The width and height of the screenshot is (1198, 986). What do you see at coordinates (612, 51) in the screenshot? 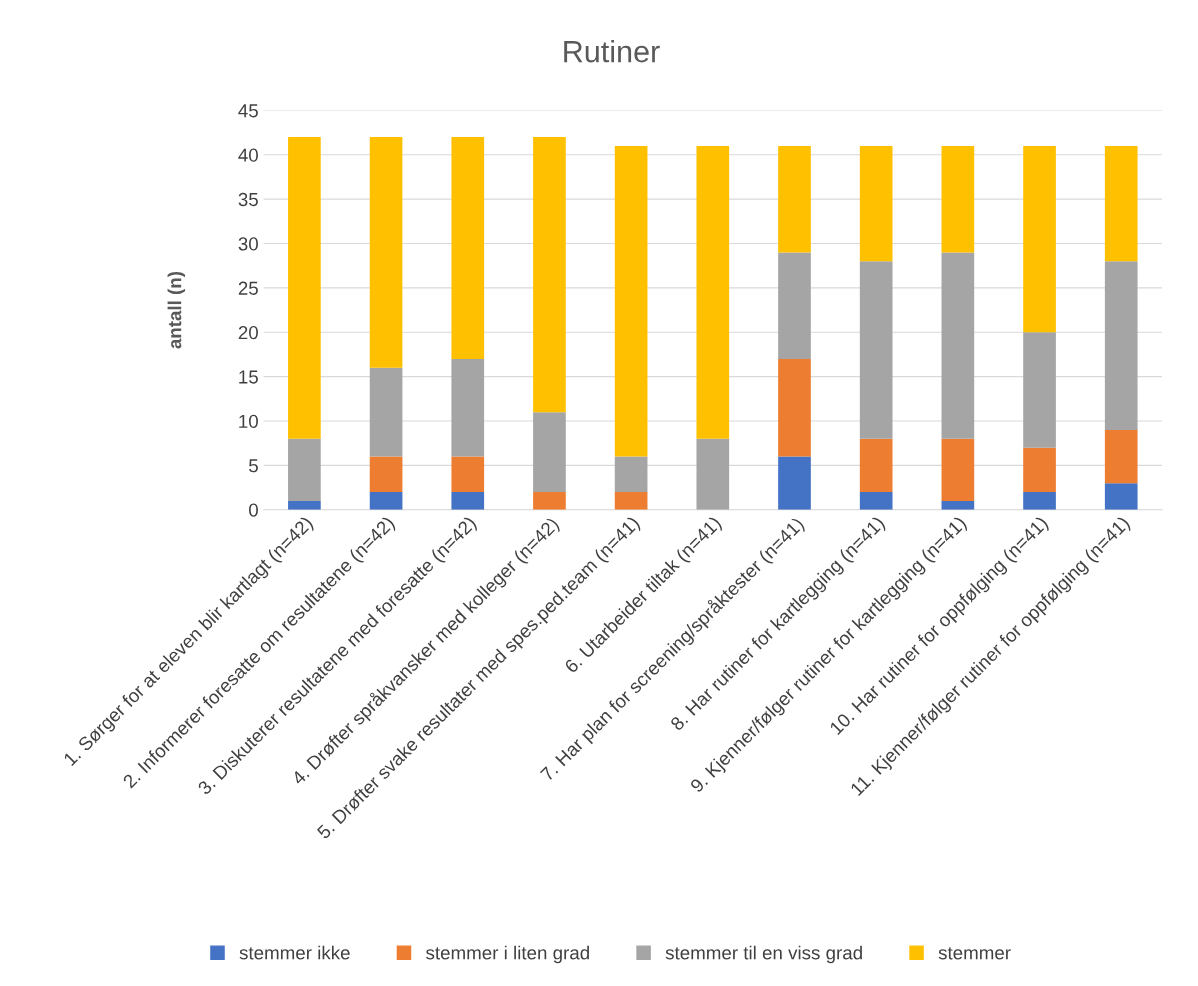
I see `chart-title: Rutiner` at bounding box center [612, 51].